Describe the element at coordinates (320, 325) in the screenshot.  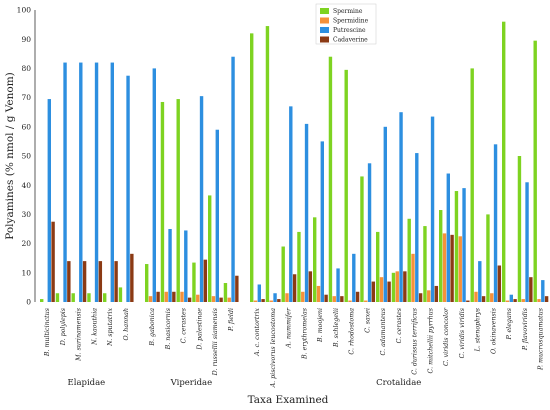
I see `x-category-label: B. moojeni` at that location.